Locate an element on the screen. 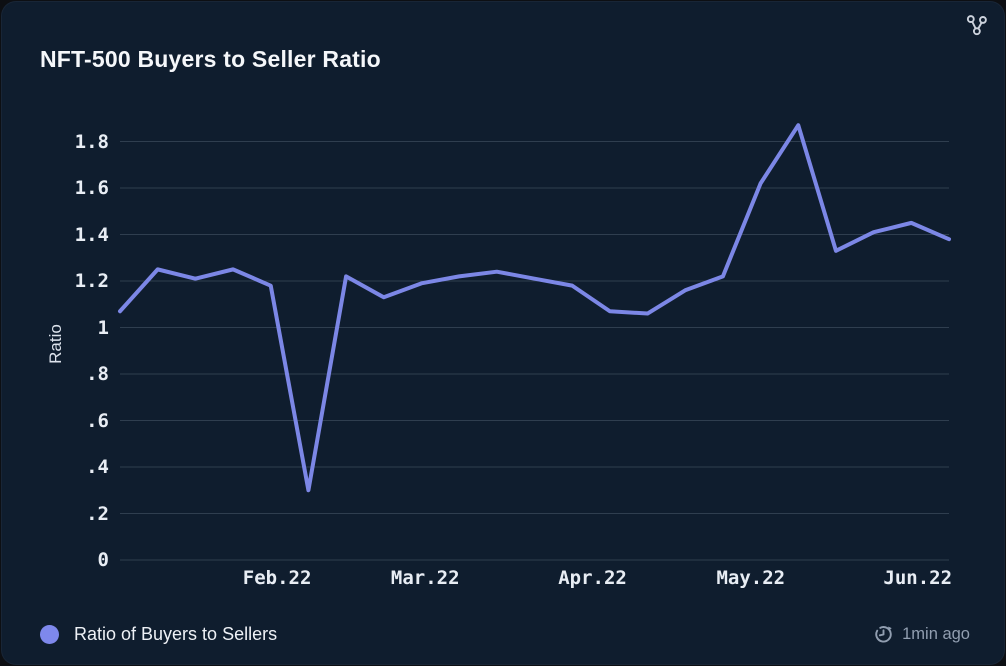  y-tick-label: 1 is located at coordinates (103, 327).